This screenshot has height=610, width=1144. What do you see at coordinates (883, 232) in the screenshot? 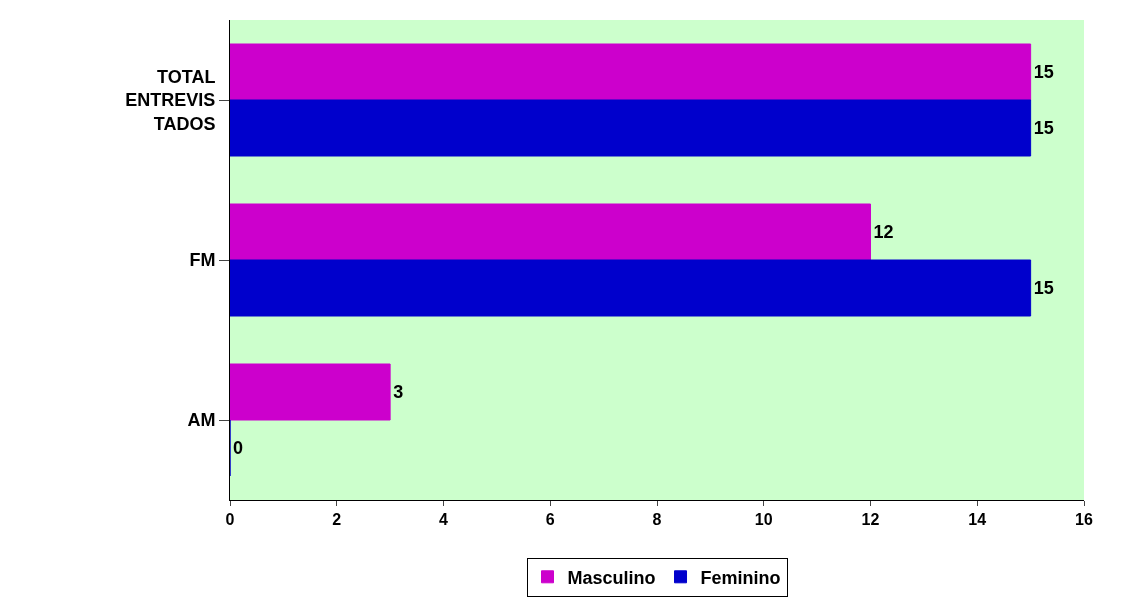
I see `data-label: 12` at bounding box center [883, 232].